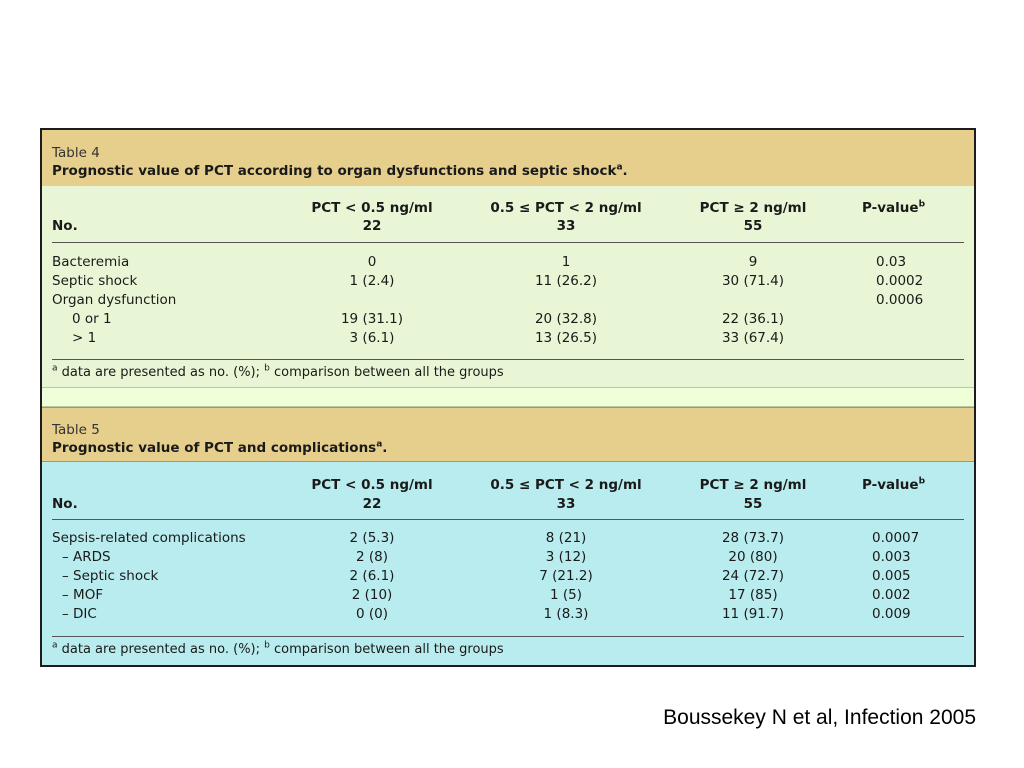  Describe the element at coordinates (92, 319) in the screenshot. I see `row-label: 0 or 1` at that location.